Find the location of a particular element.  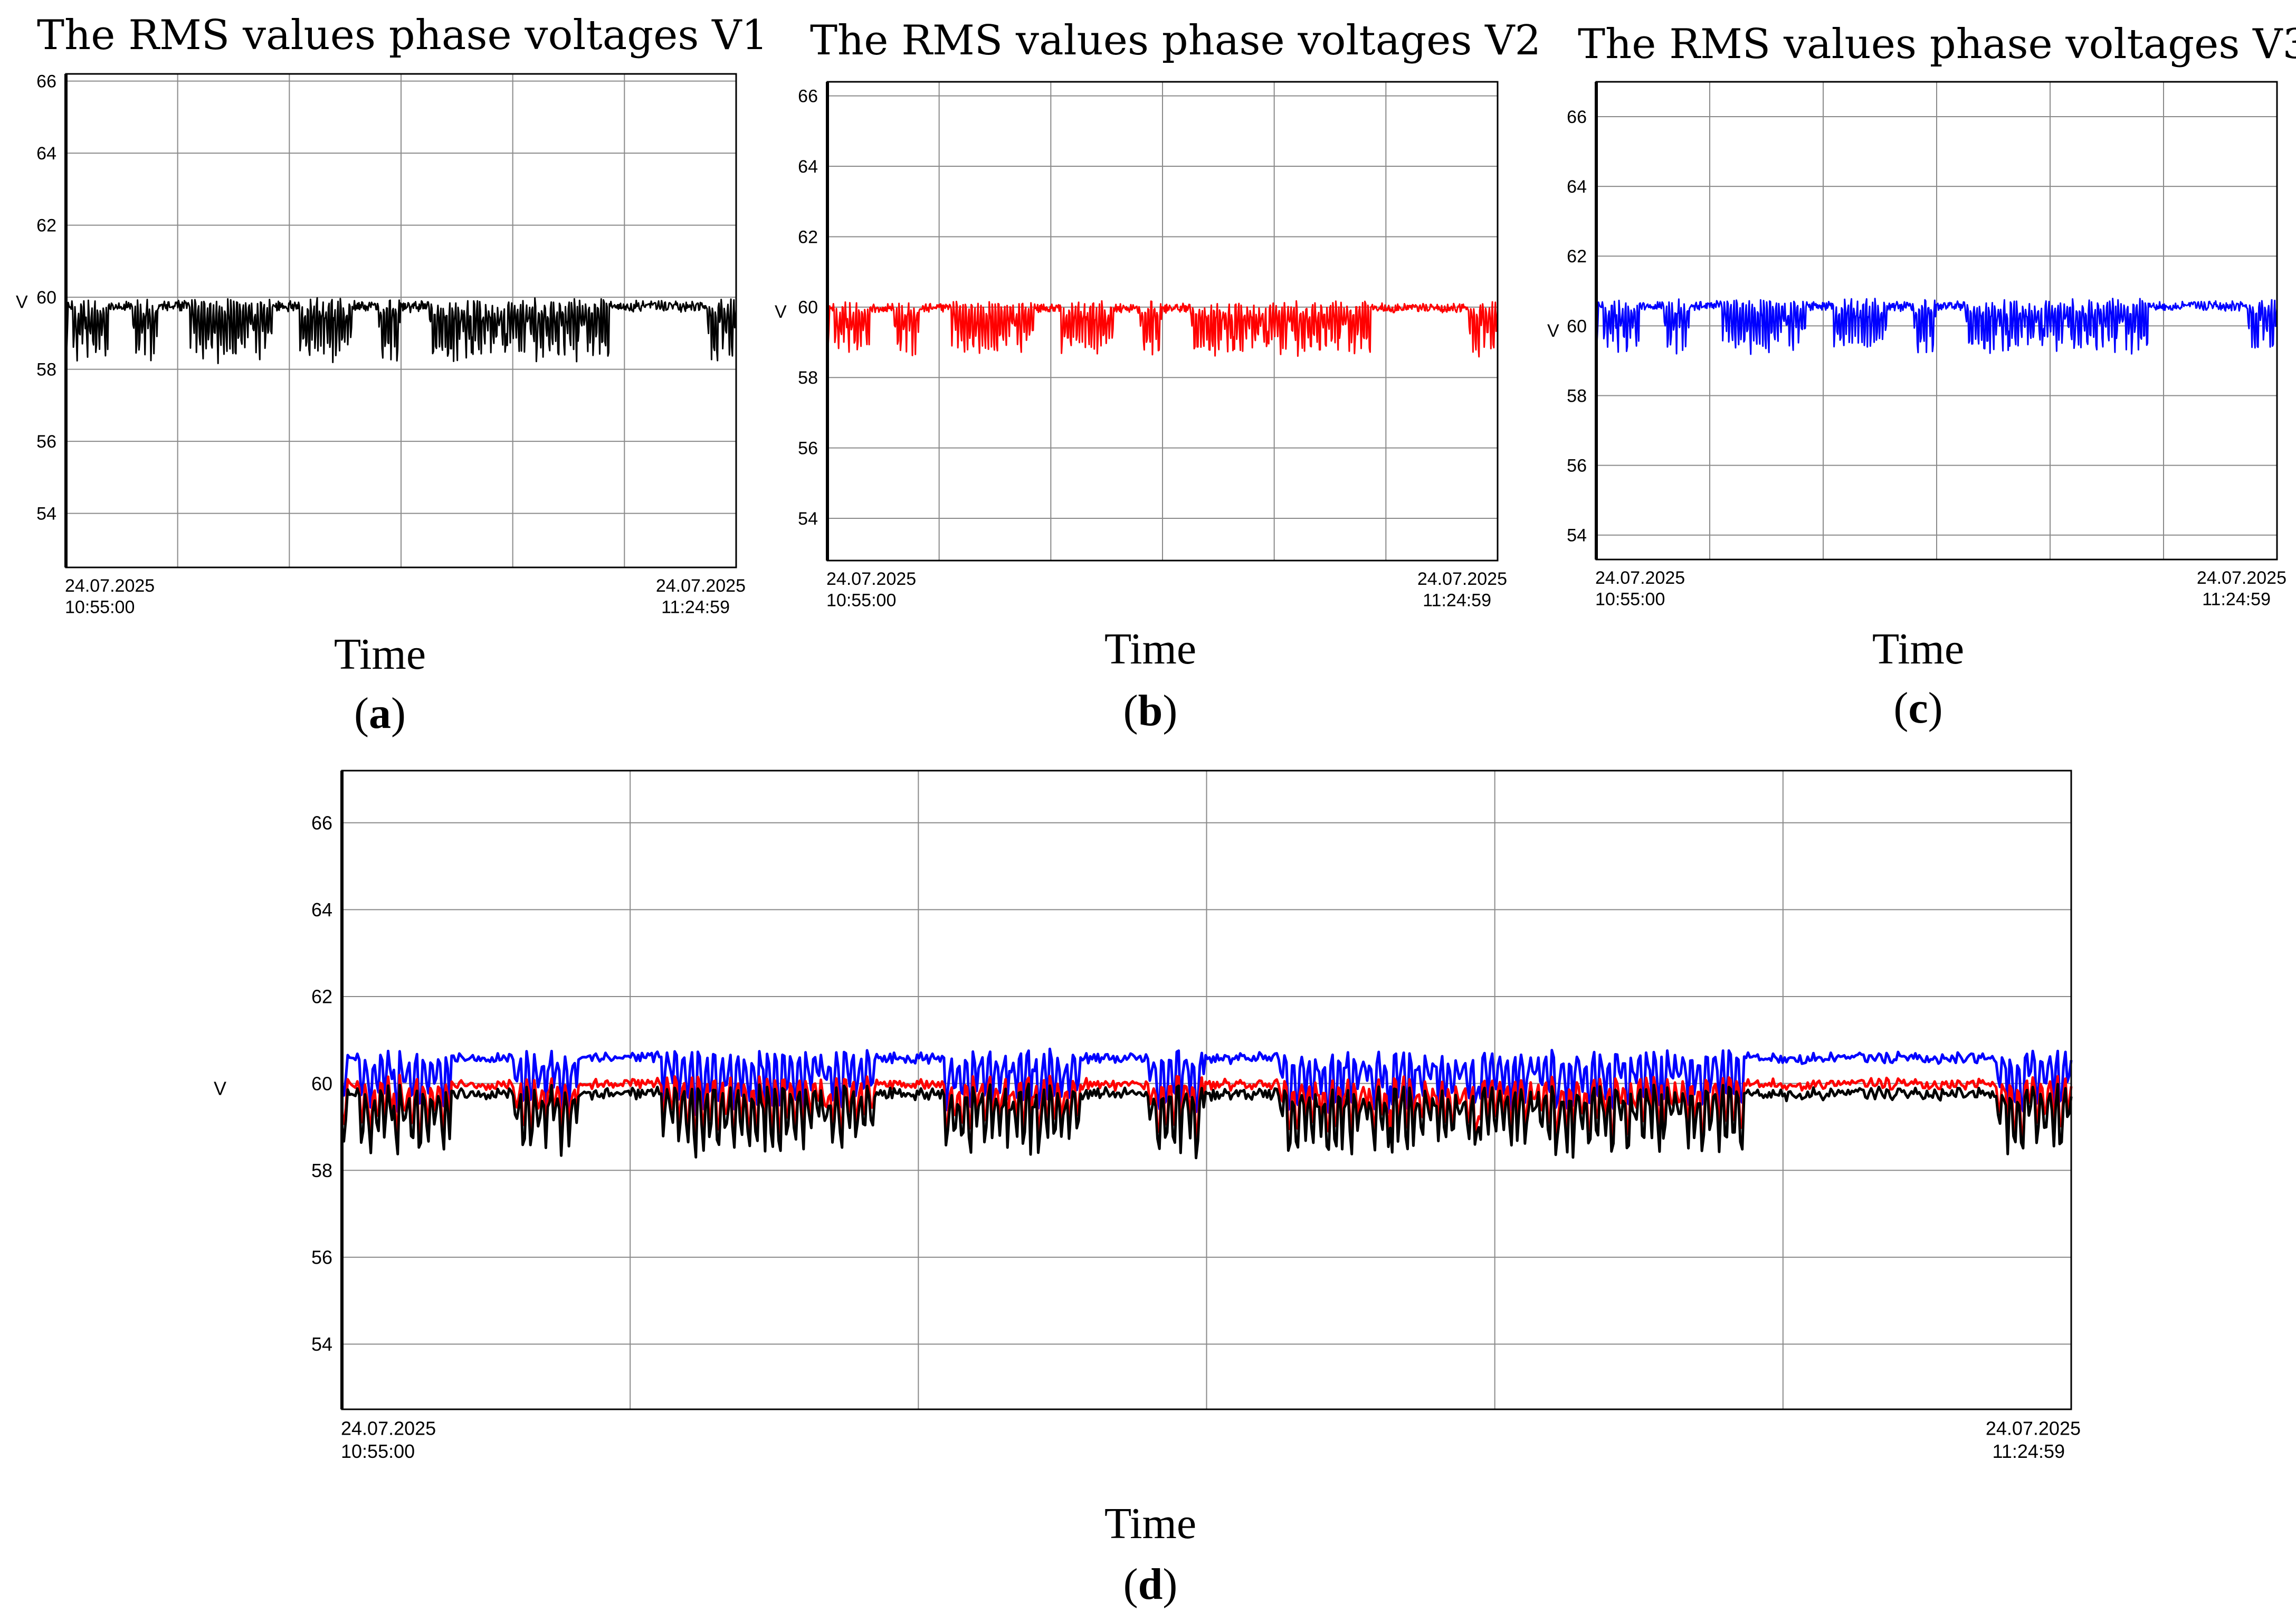

panel-b-xlabel: Time is located at coordinates (1150, 649).